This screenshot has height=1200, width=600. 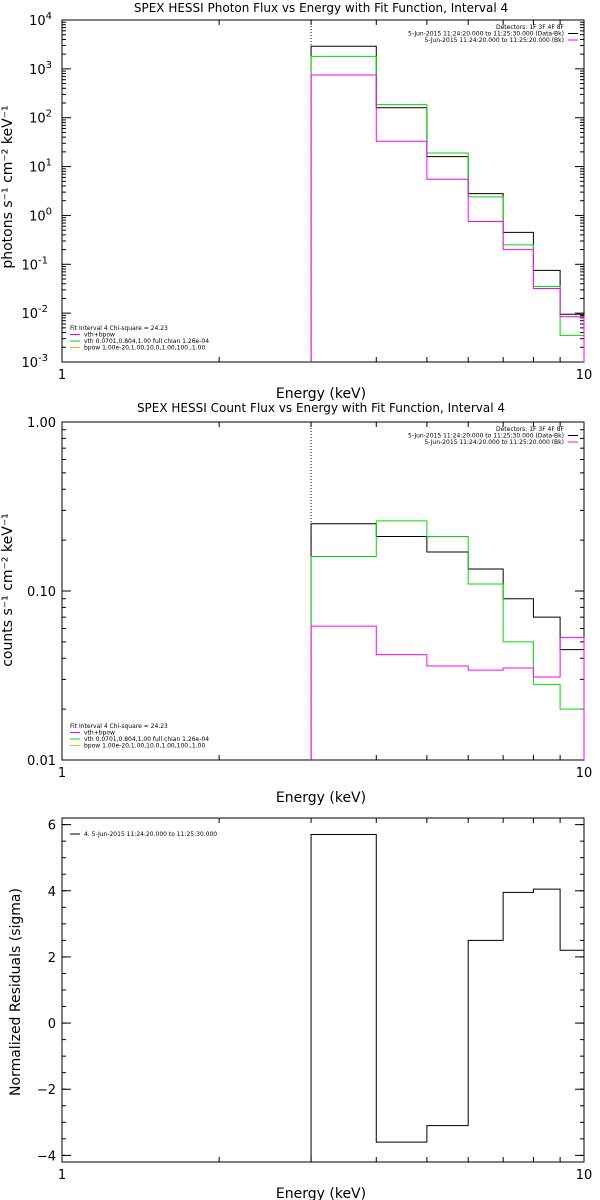 I want to click on photon-flux-xlabel: Energy (keV), so click(x=321, y=394).